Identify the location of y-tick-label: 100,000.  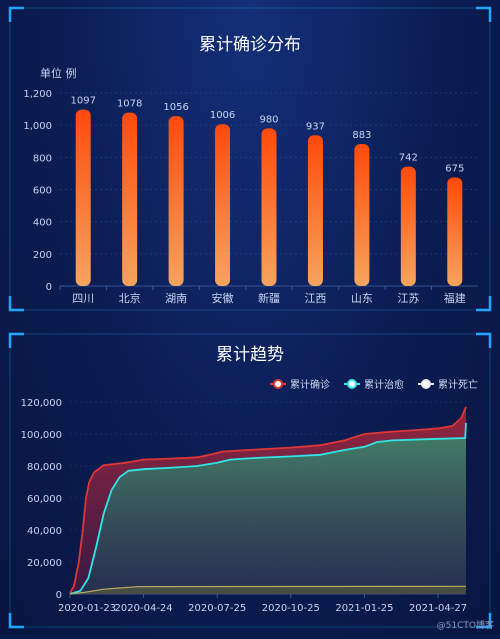
(41, 435).